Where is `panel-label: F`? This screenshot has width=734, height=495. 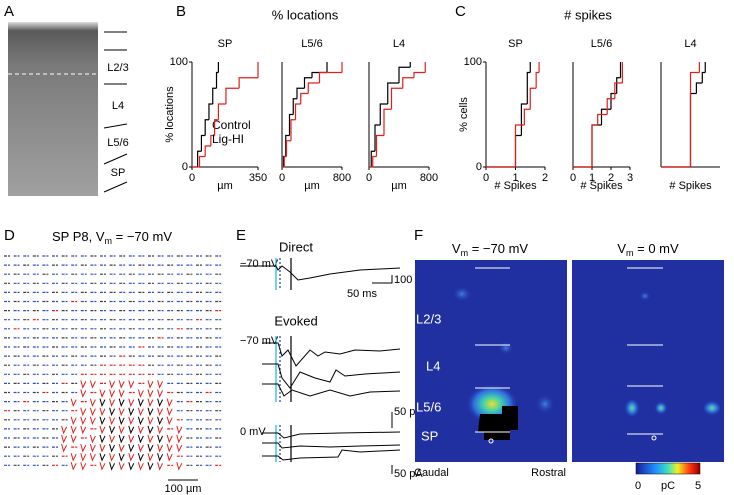 panel-label: F is located at coordinates (418, 235).